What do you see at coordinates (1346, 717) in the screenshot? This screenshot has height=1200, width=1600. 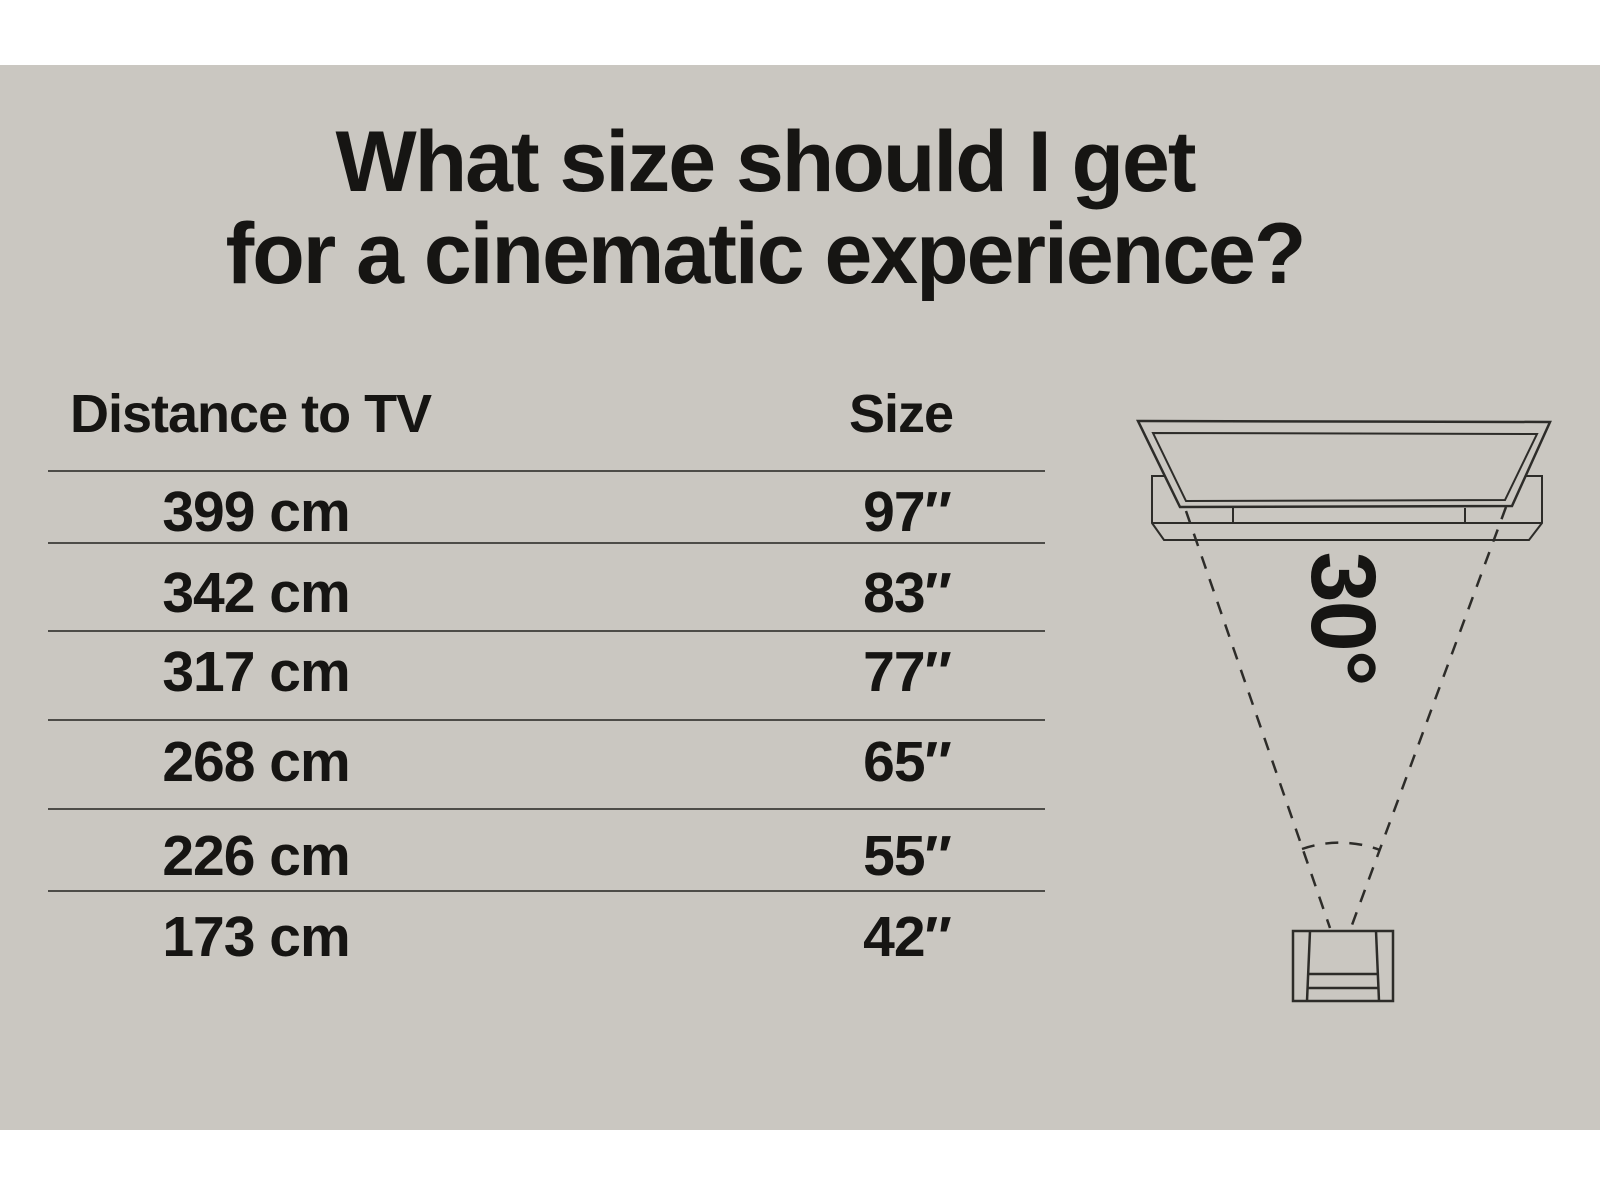 I see `viewing-angle-lines` at bounding box center [1346, 717].